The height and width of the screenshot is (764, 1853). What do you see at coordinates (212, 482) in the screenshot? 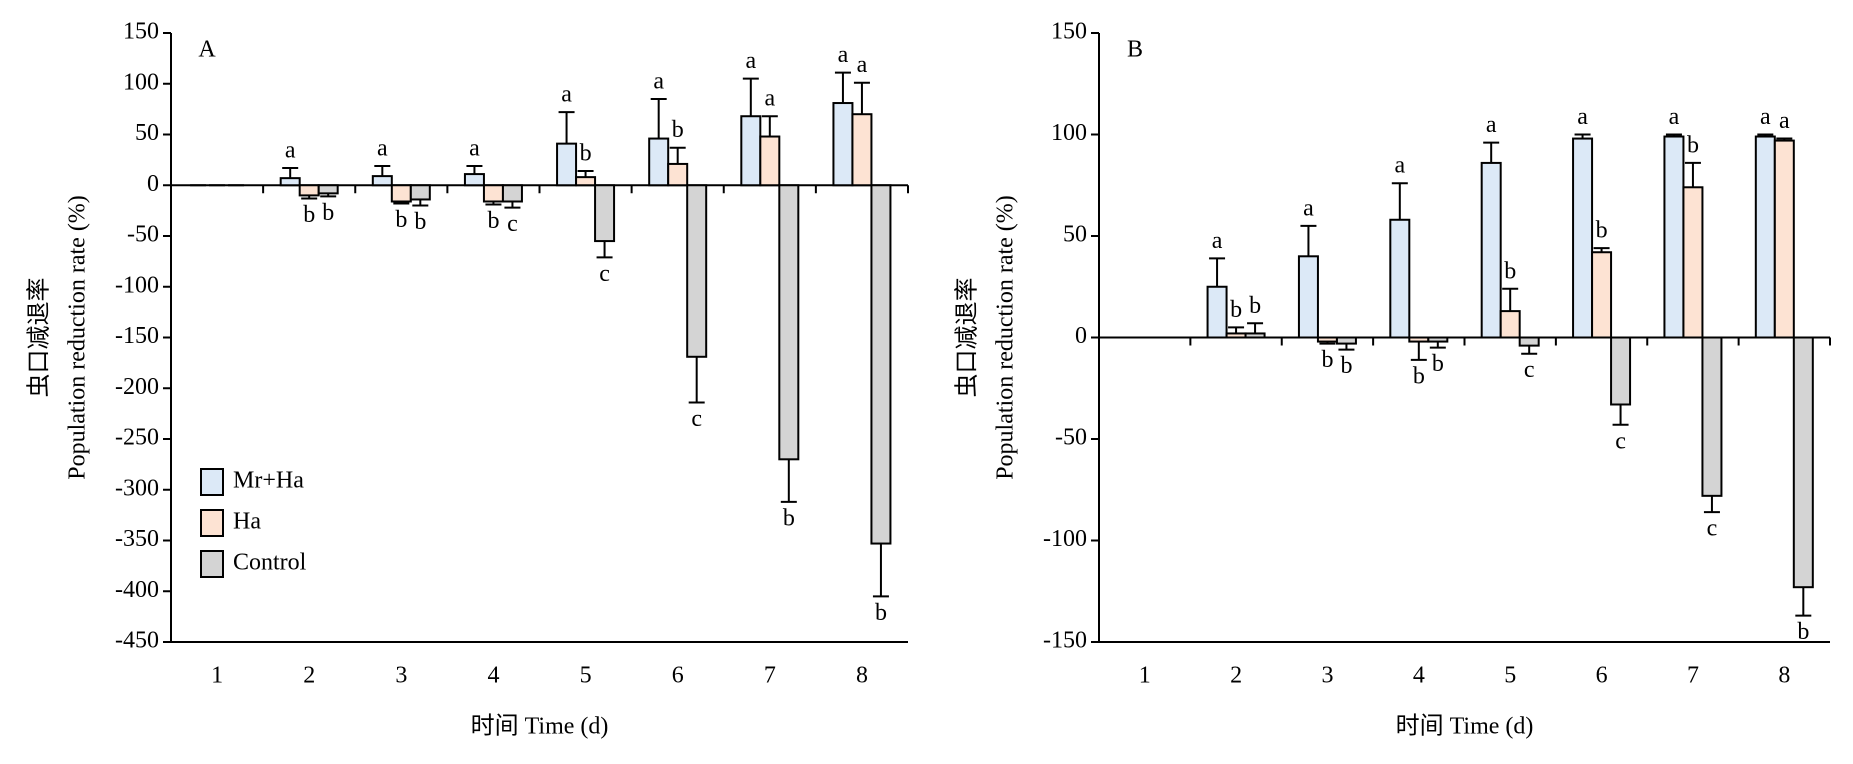
I see `legend-swatch` at bounding box center [212, 482].